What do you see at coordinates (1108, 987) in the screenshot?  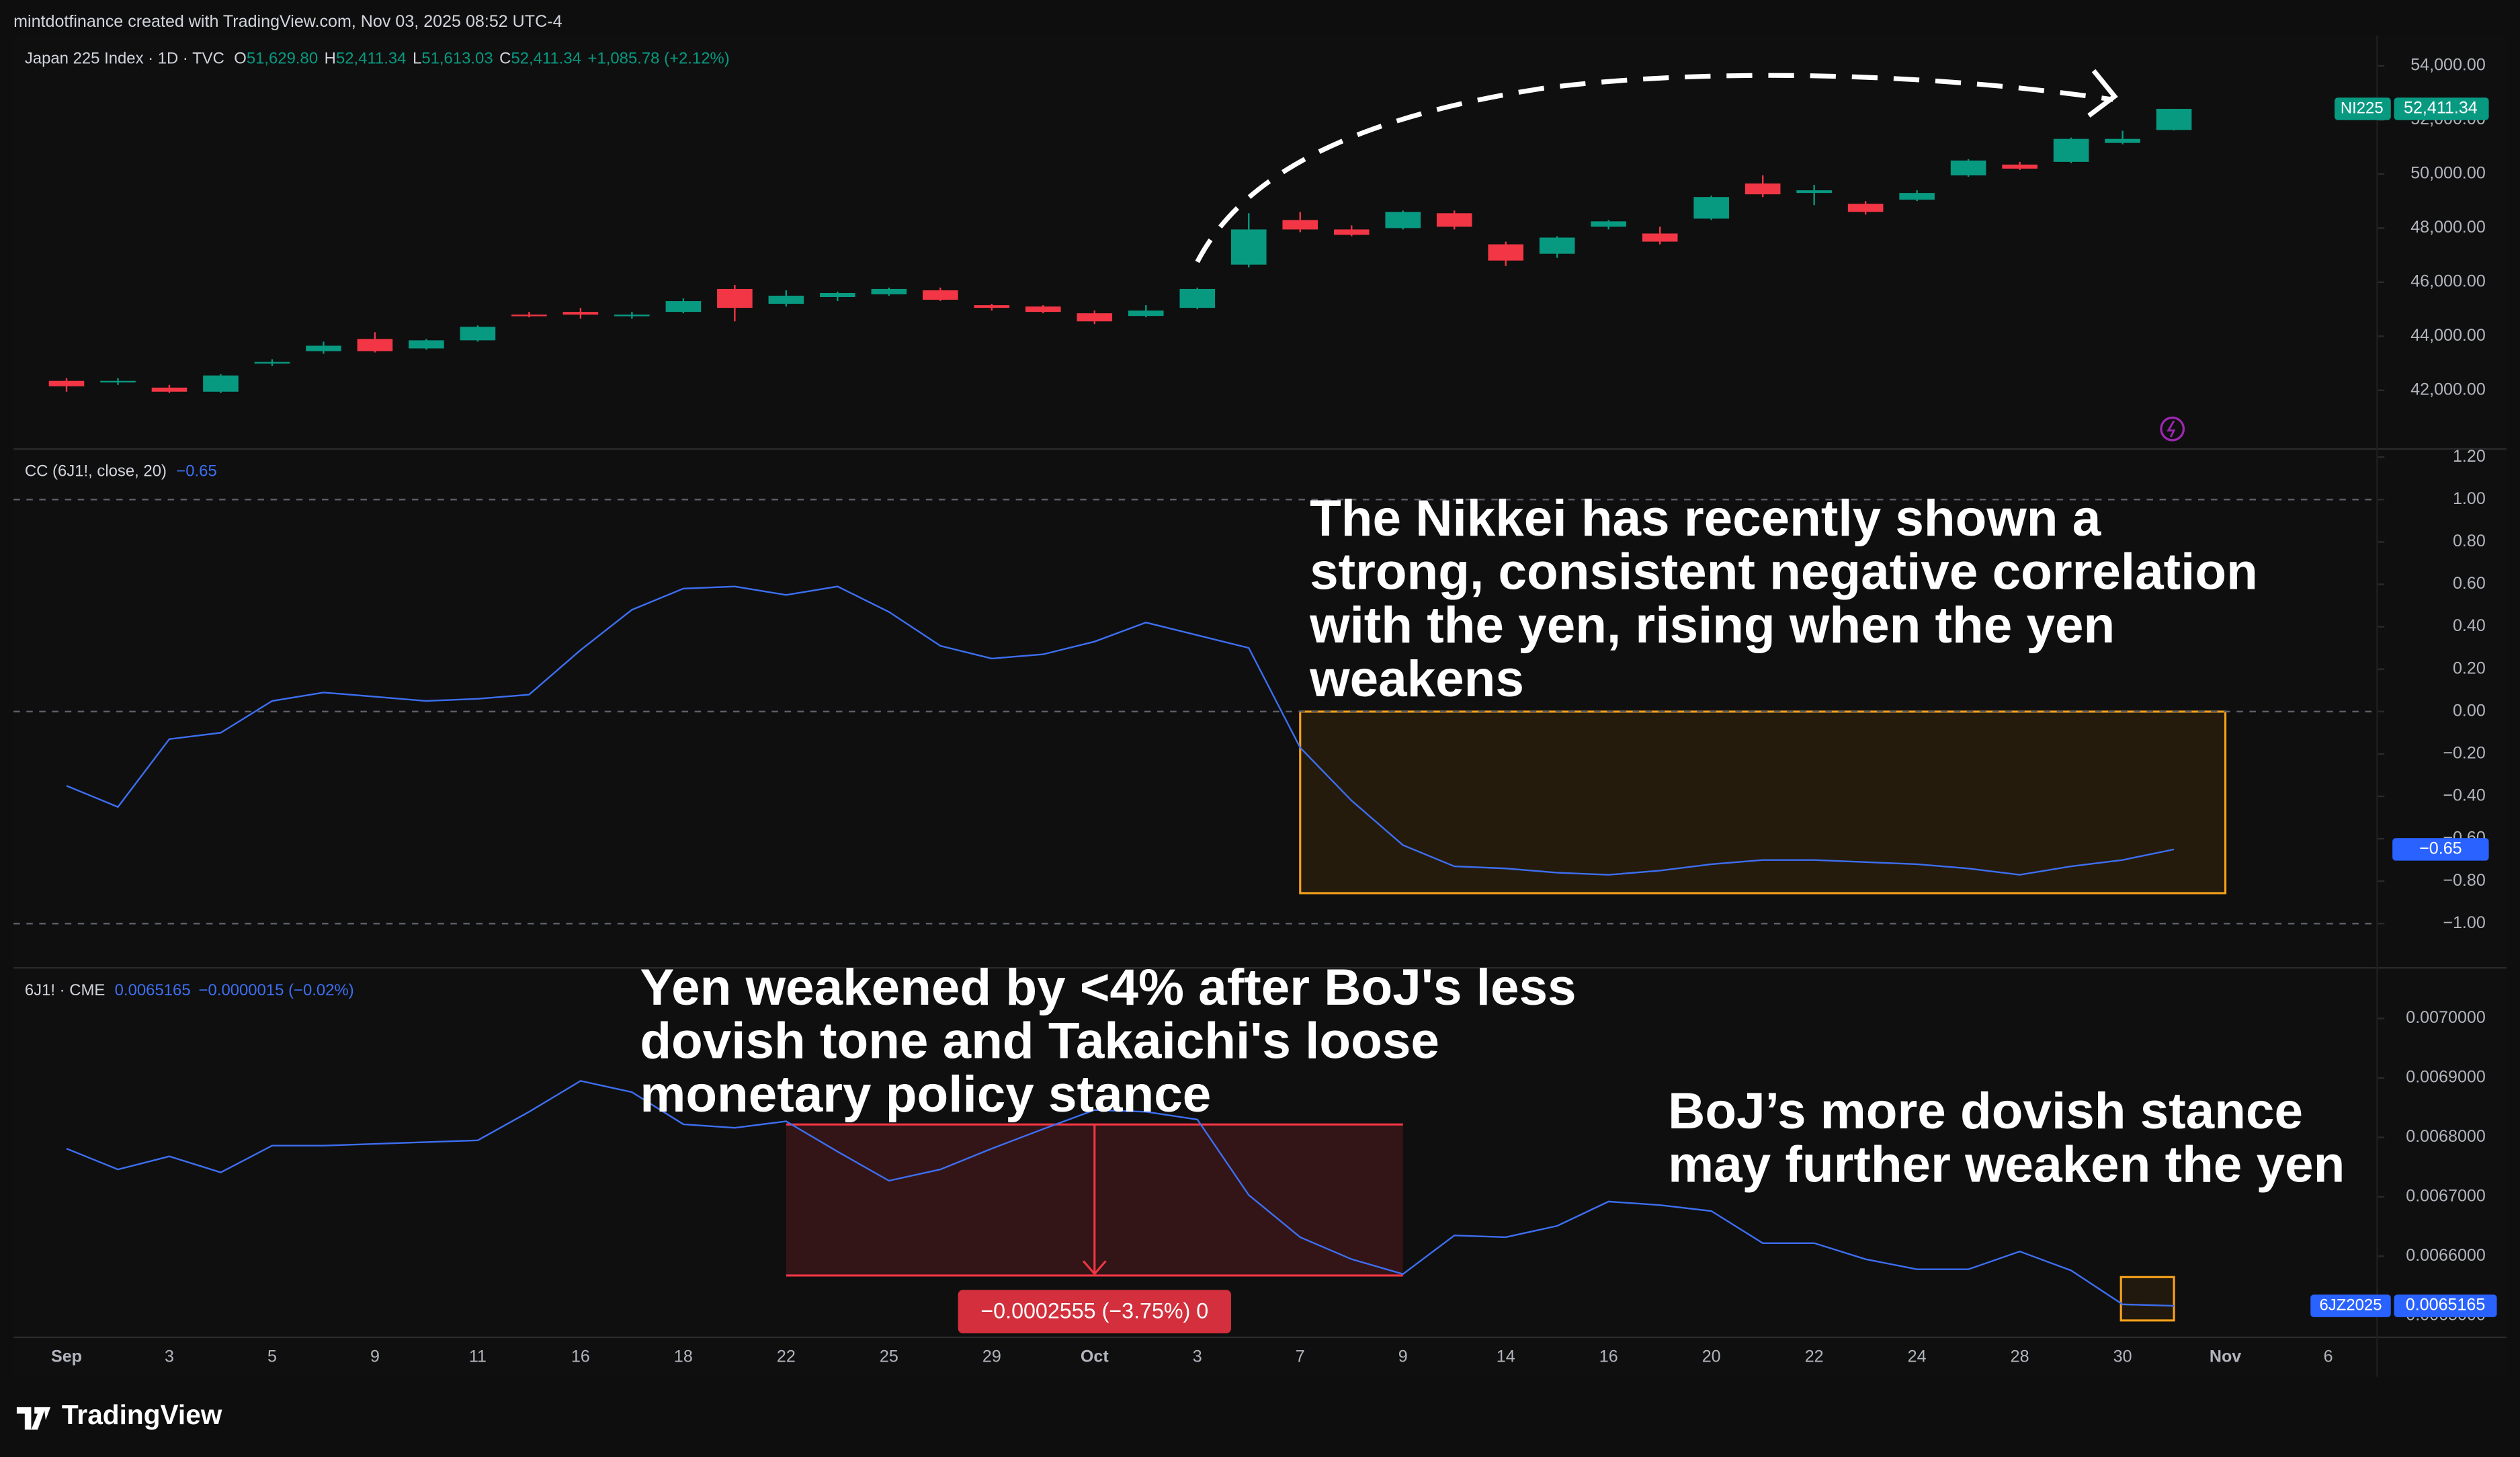 I see `annotation: Yen weakened by <4% after BoJ's less` at bounding box center [1108, 987].